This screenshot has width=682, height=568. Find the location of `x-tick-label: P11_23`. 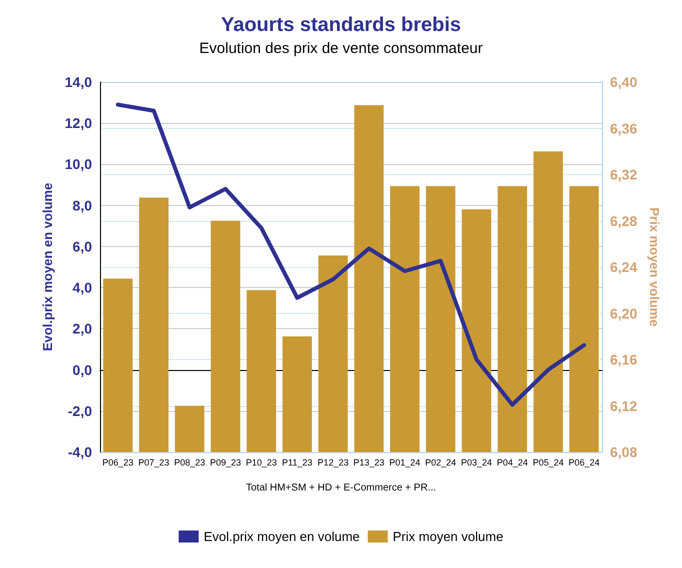

x-tick-label: P11_23 is located at coordinates (297, 463).